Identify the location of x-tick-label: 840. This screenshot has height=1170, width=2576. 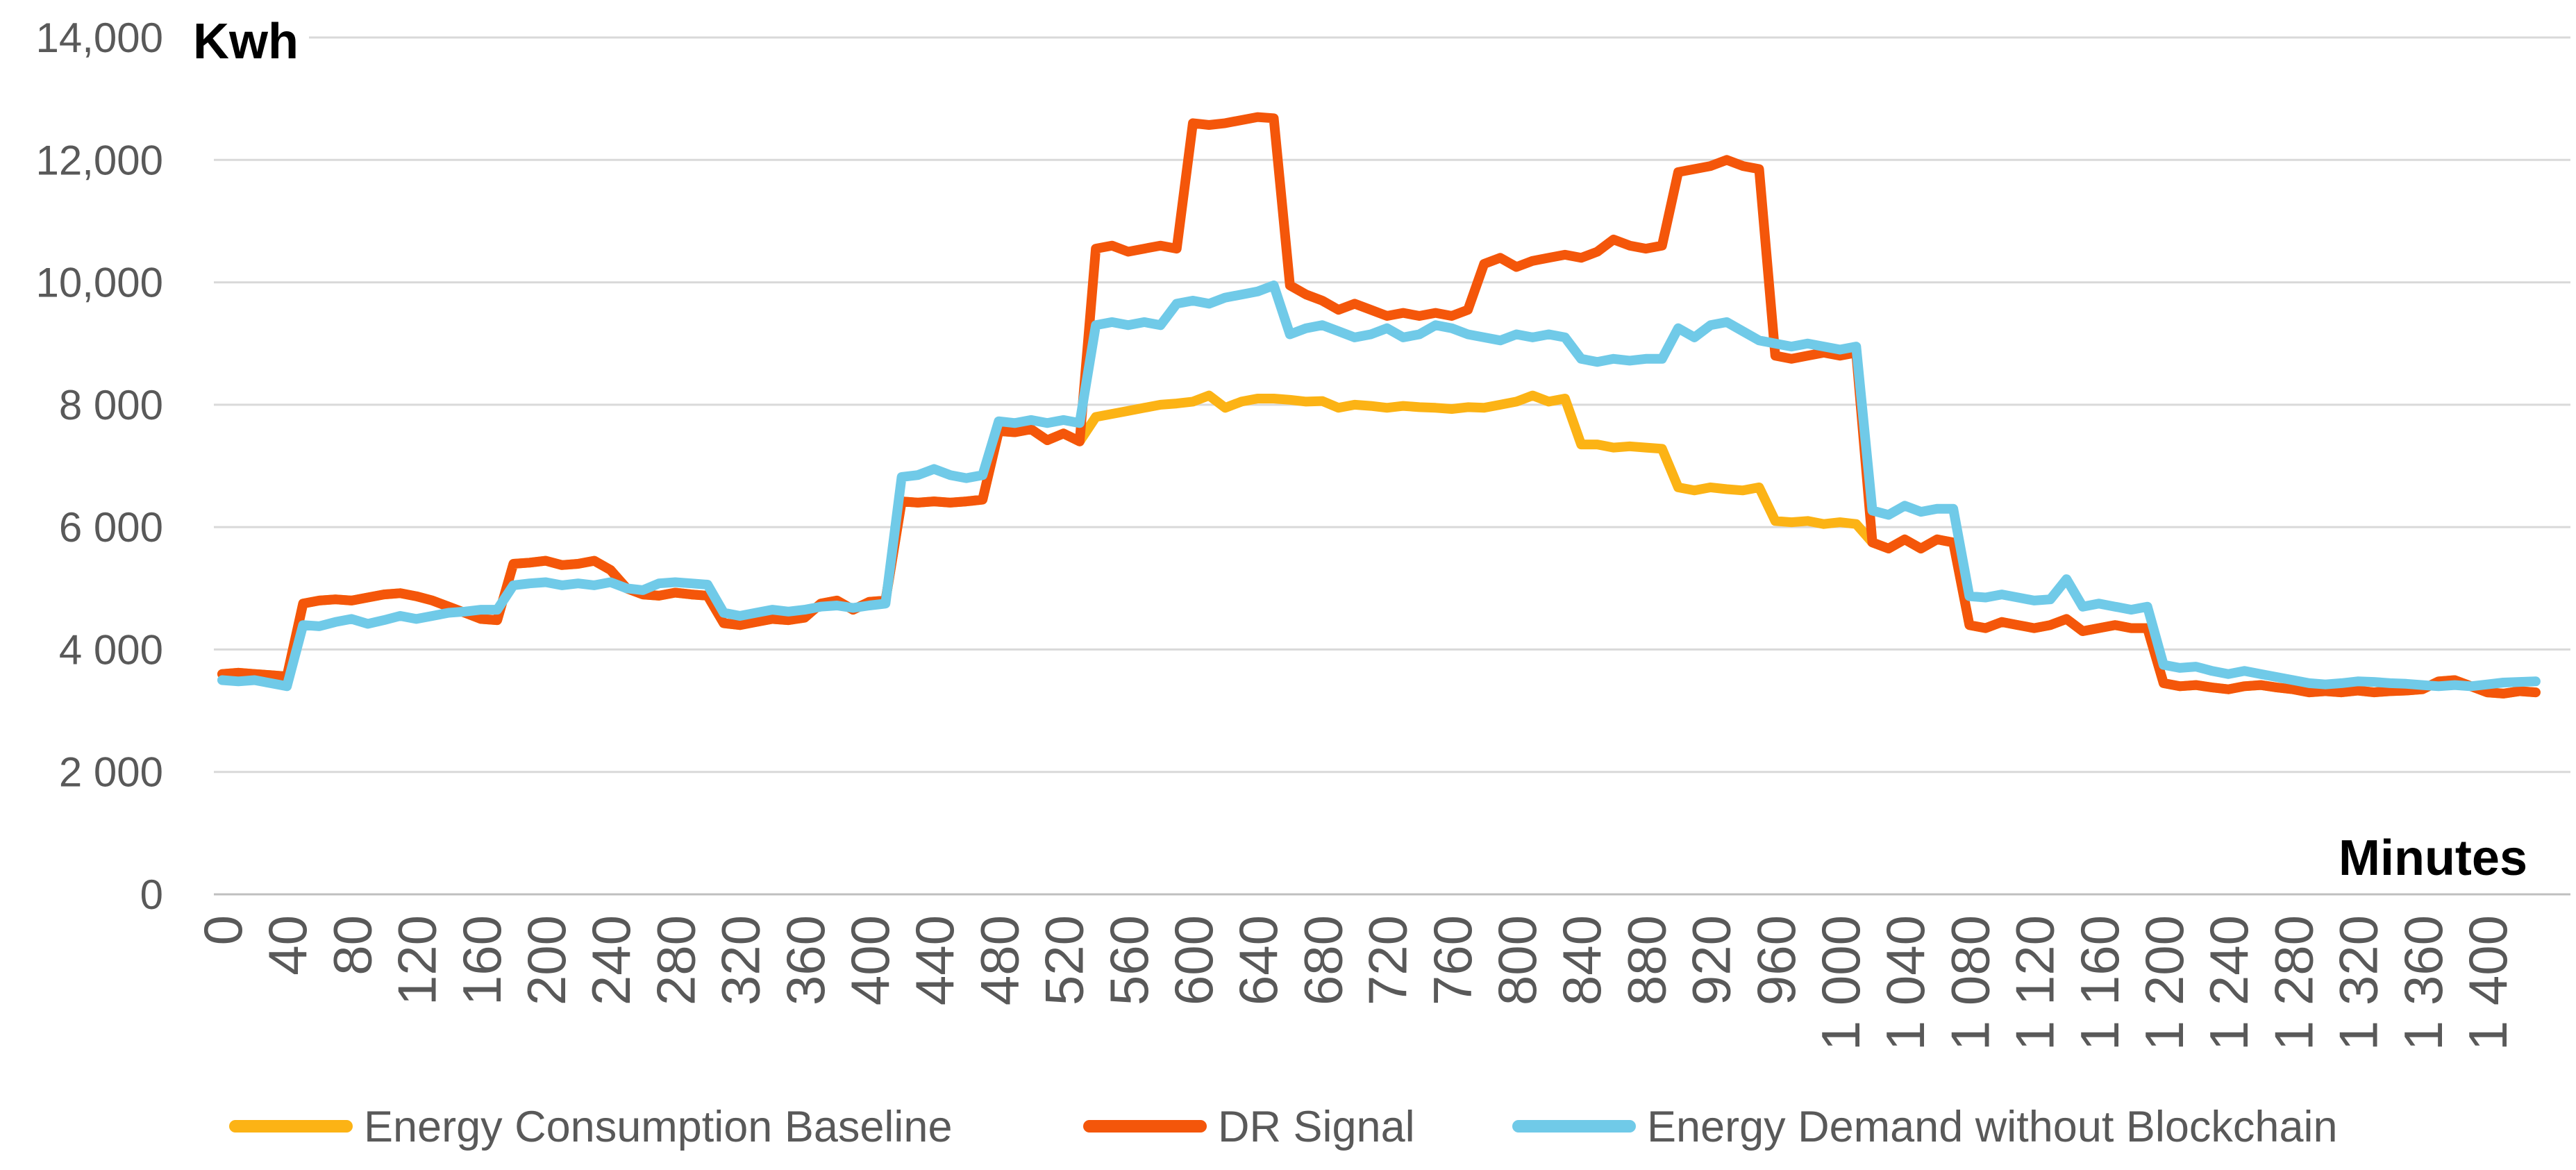
(1581, 960).